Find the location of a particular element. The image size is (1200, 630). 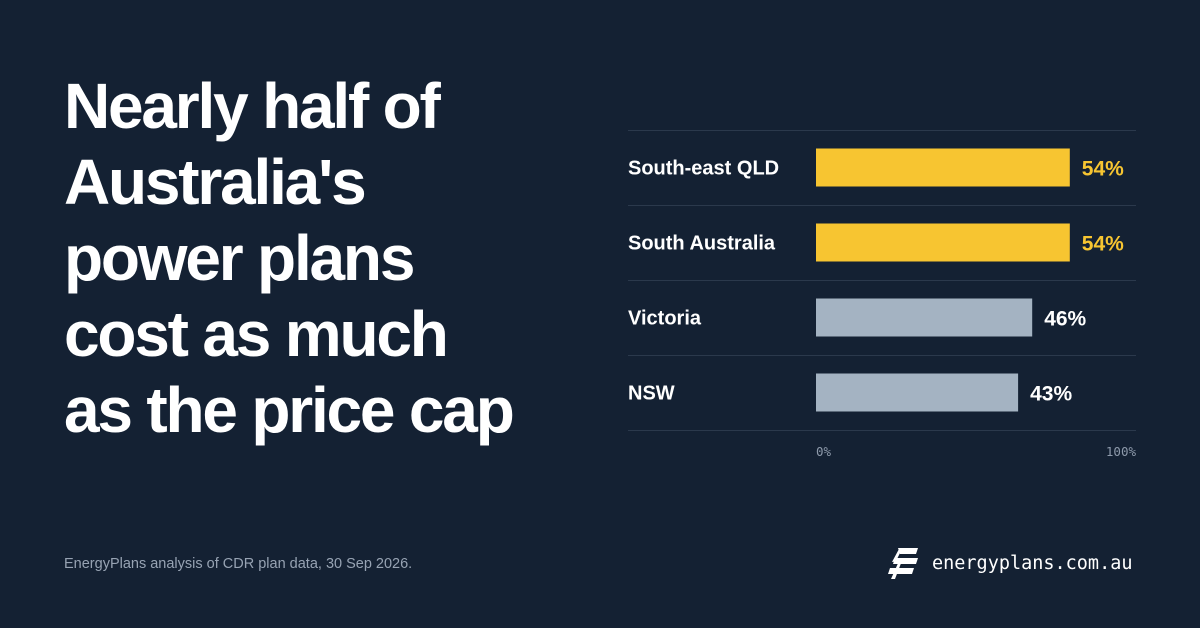

headline-line-2: Australia's is located at coordinates (215, 182).